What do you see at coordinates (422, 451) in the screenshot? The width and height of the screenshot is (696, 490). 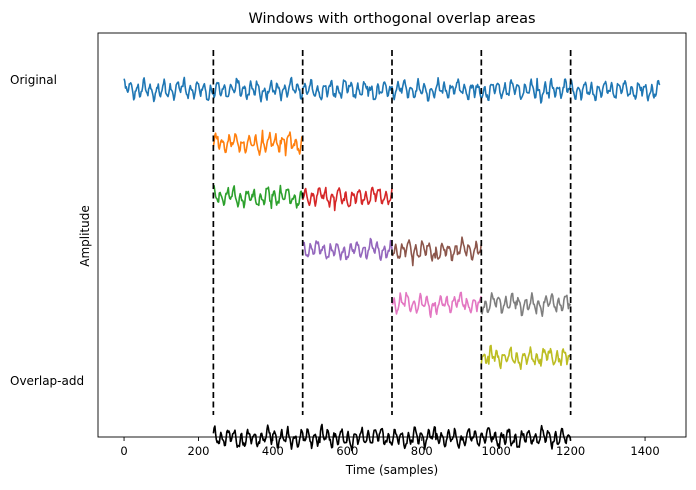 I see `x-tick-label: 800` at bounding box center [422, 451].